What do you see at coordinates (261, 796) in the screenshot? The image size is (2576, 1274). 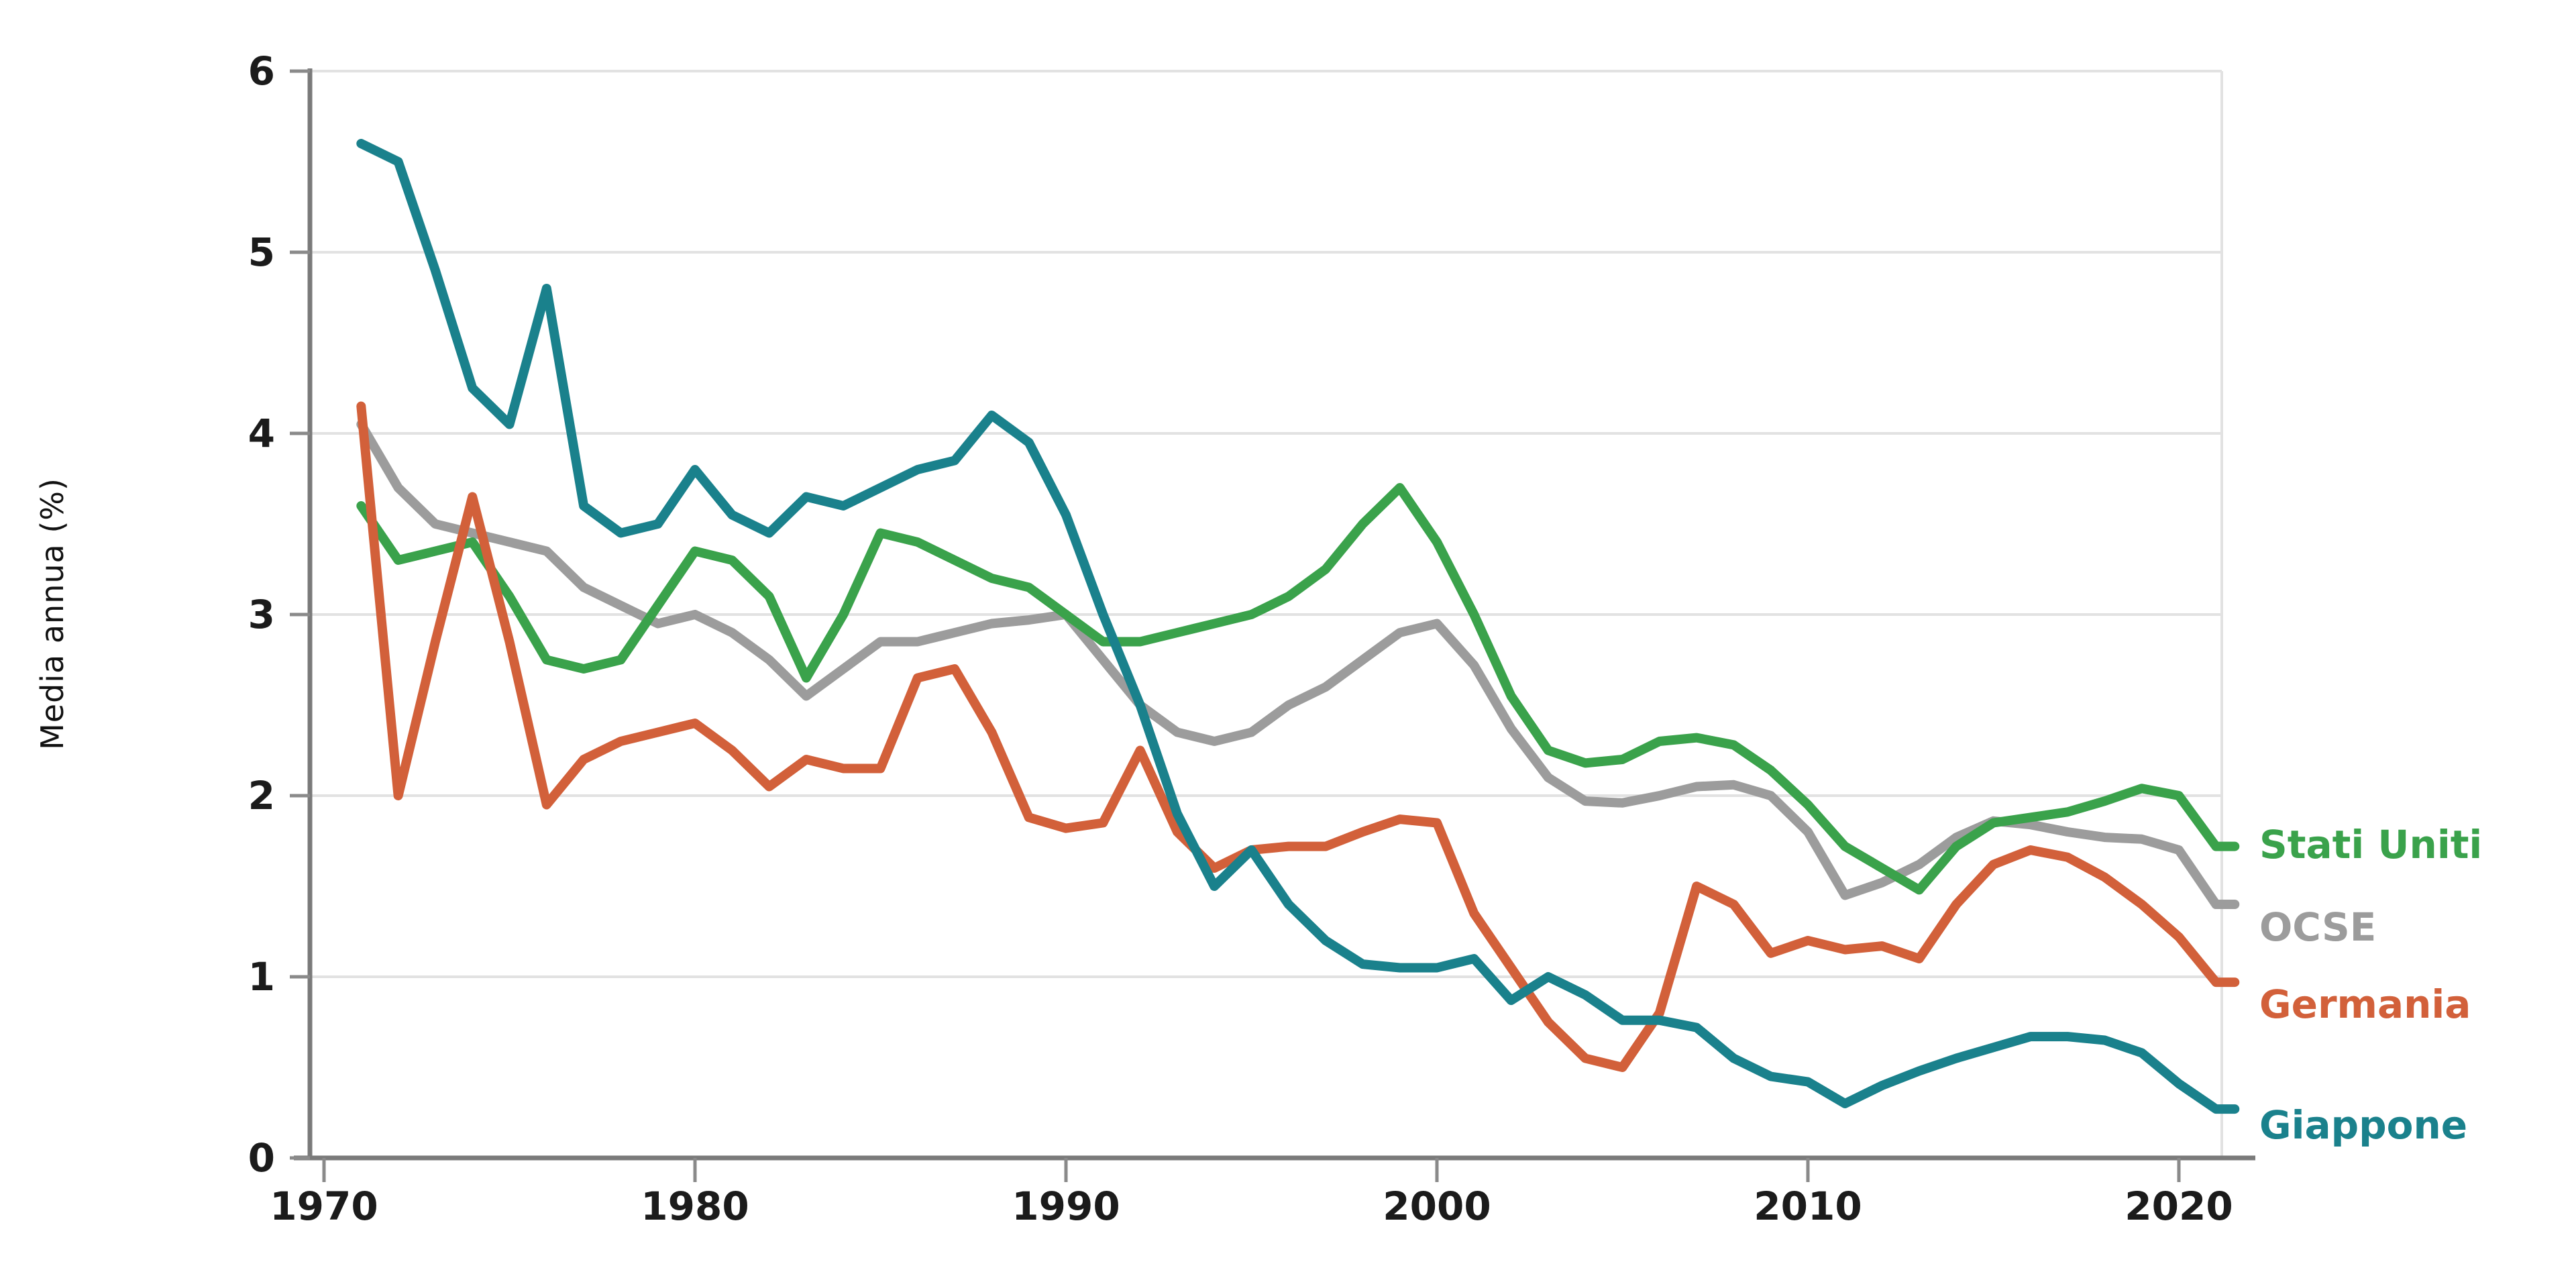 I see `y-tick-label-2: 2` at bounding box center [261, 796].